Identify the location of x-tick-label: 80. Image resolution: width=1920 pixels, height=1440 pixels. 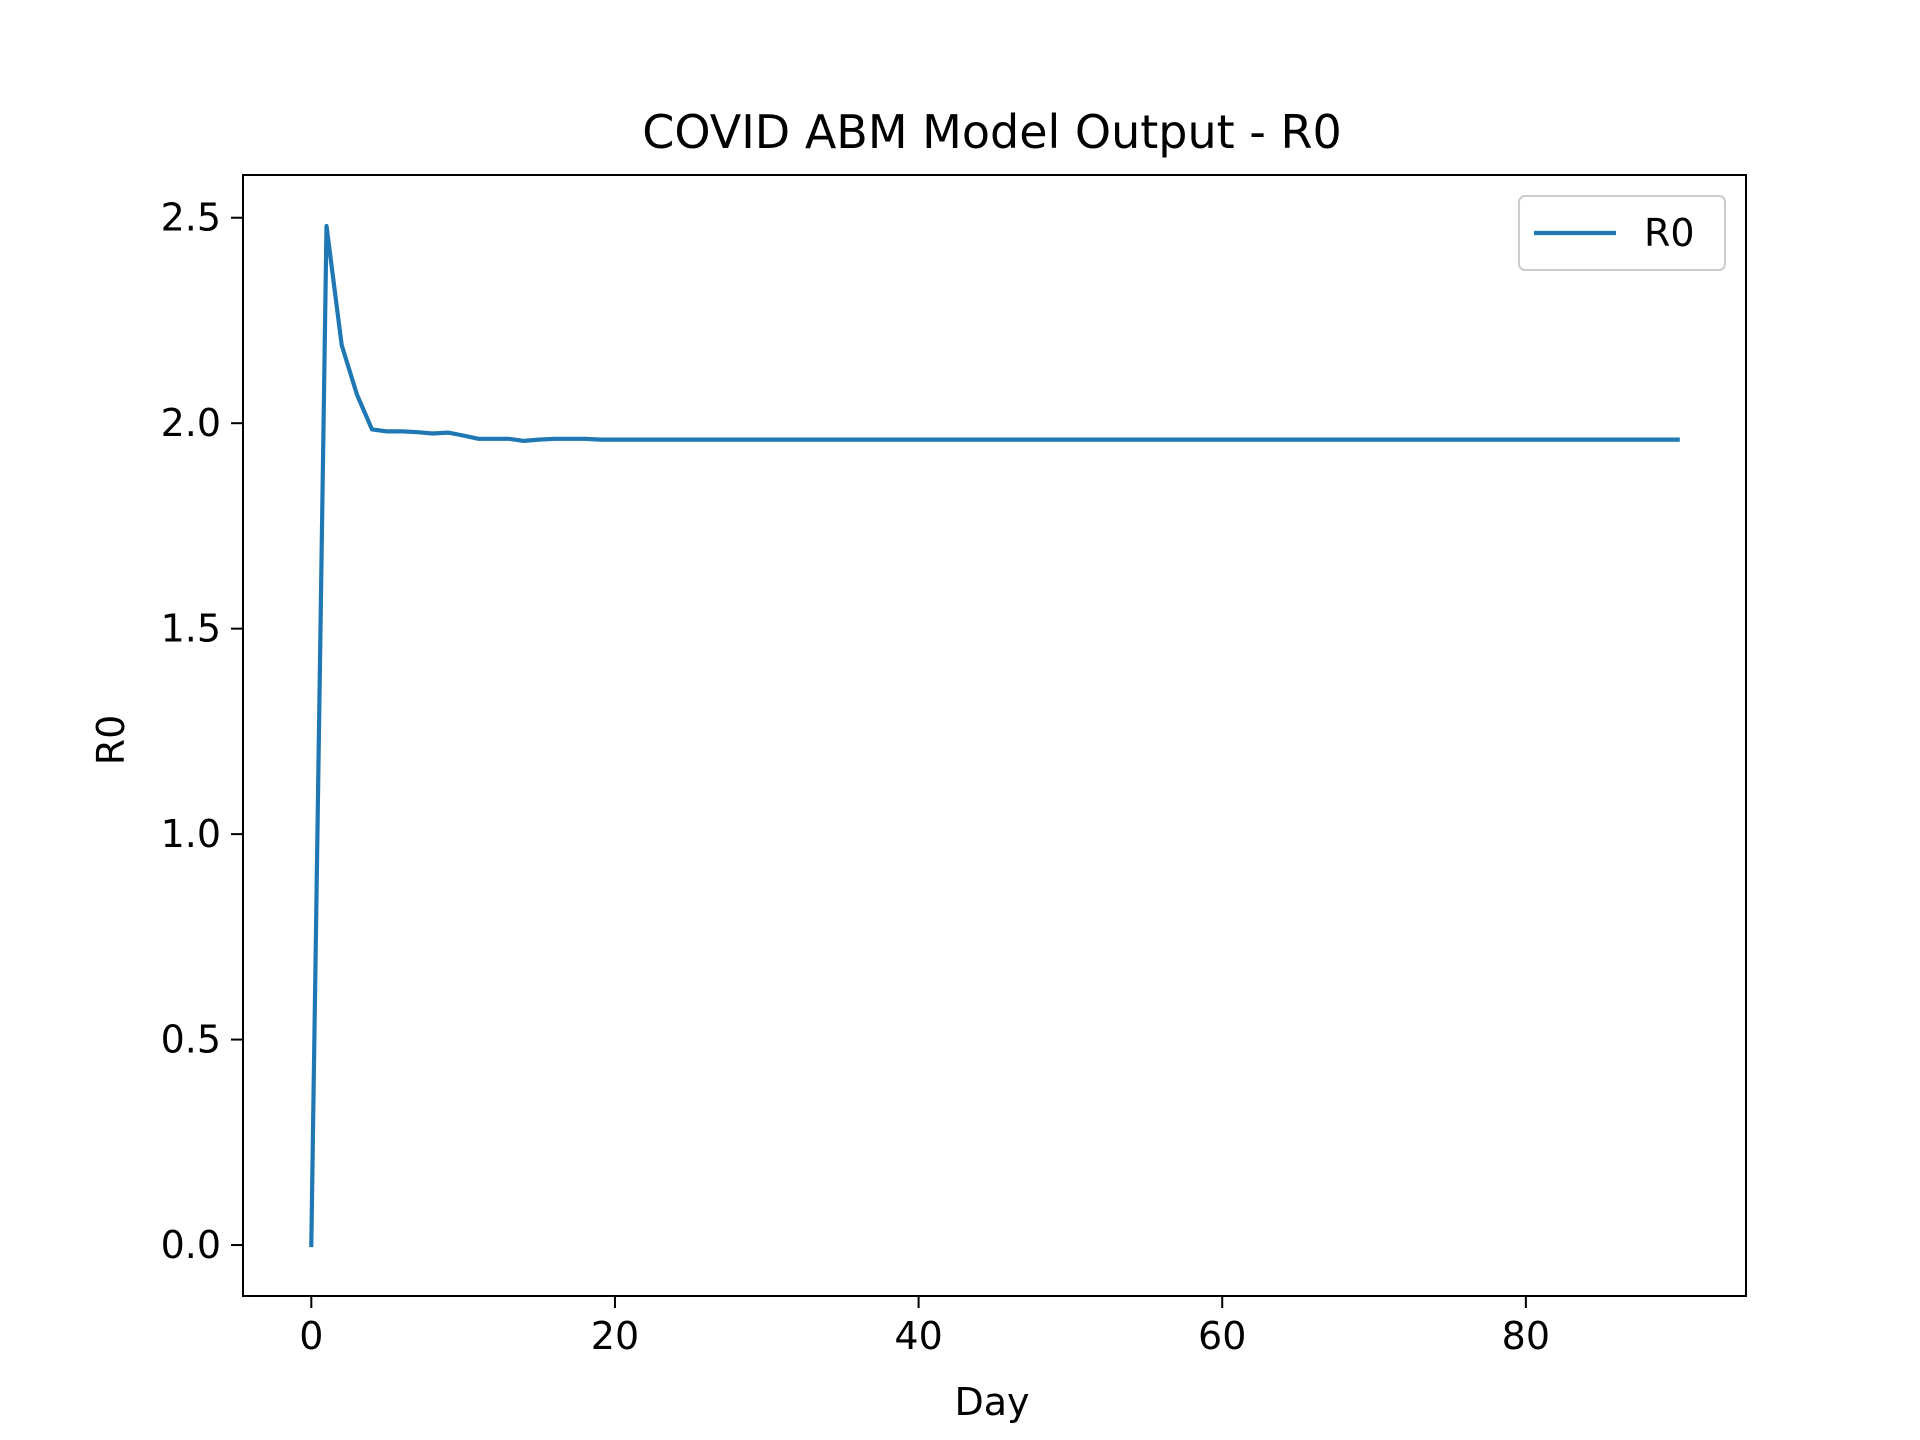
(1526, 1336).